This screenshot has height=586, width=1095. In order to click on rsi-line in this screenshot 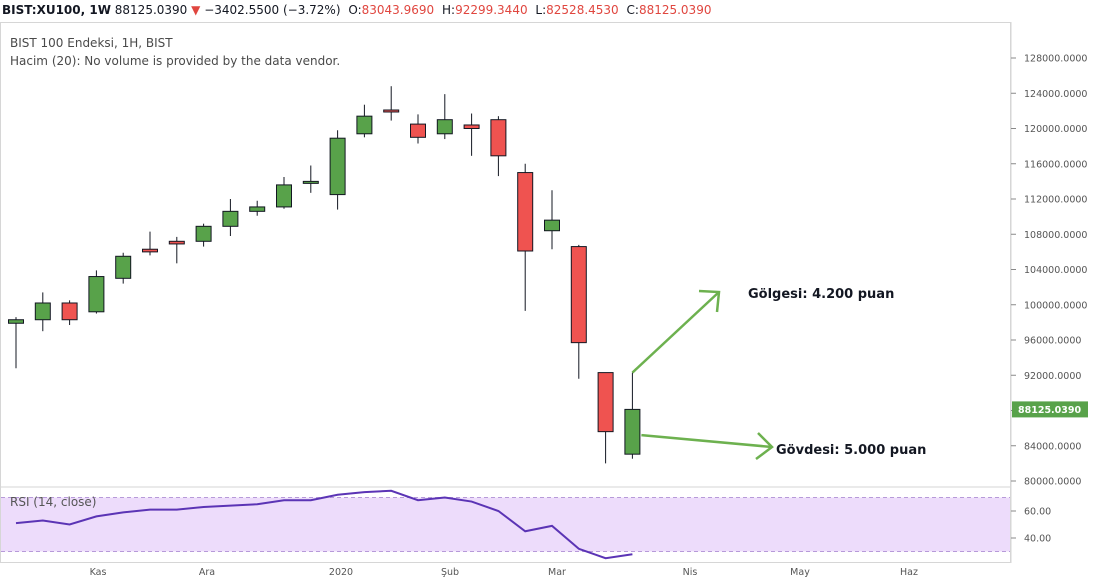, I will do `click(324, 524)`.